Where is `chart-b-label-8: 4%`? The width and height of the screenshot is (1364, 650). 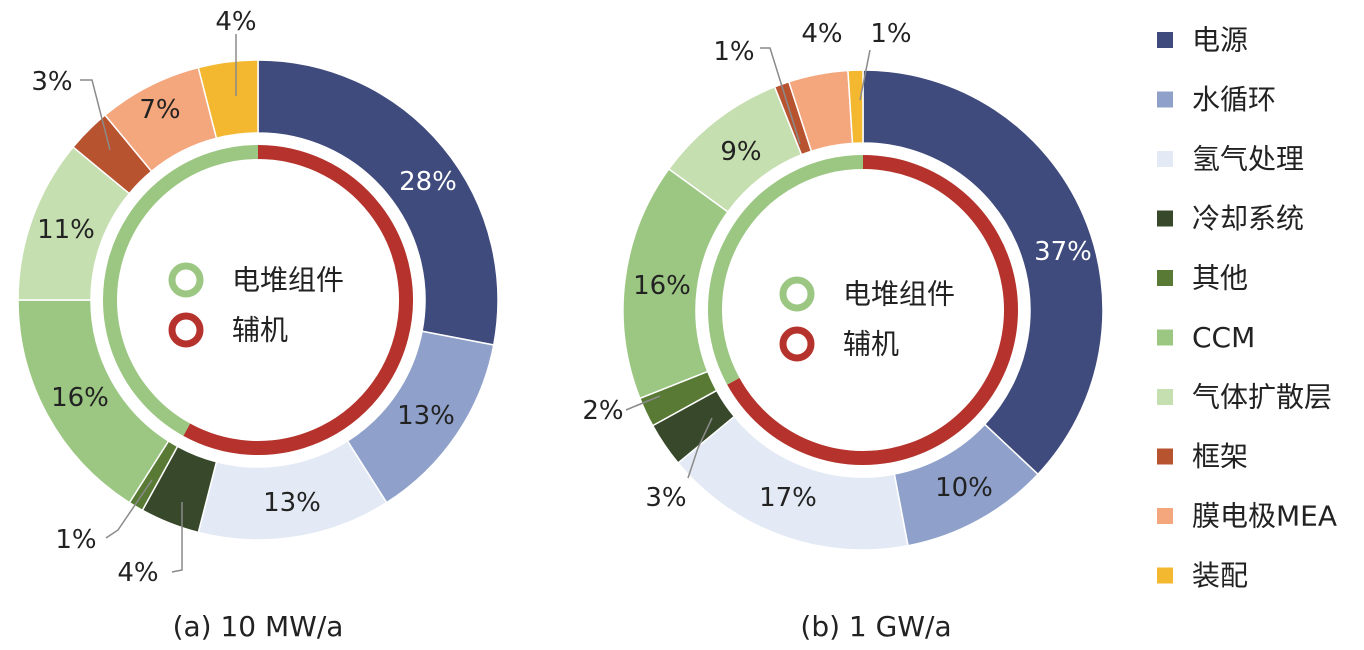 chart-b-label-8: 4% is located at coordinates (821, 34).